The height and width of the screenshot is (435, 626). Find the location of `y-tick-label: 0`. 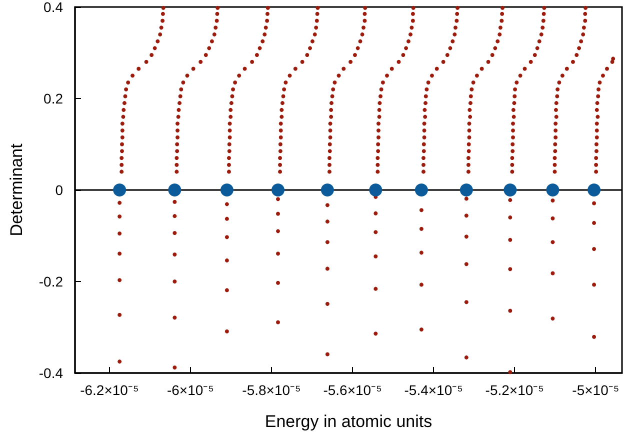

y-tick-label: 0 is located at coordinates (59, 190).